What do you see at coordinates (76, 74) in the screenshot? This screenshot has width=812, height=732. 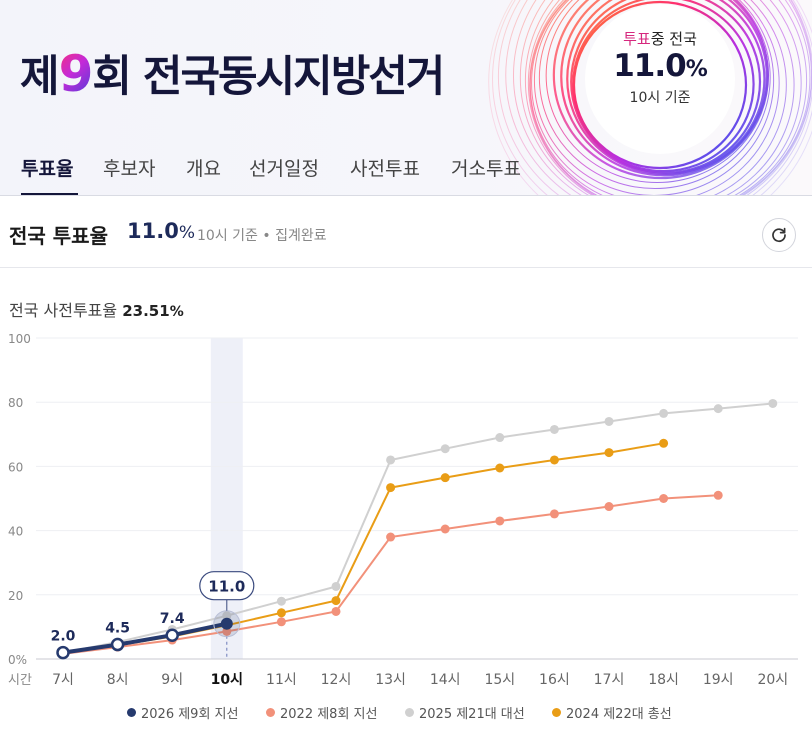 I see `title-number: 9` at bounding box center [76, 74].